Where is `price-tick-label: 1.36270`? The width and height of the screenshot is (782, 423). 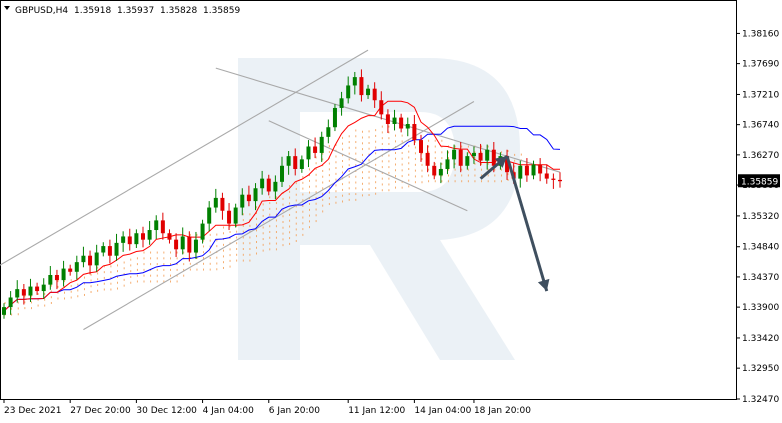
price-tick-label: 1.36270 is located at coordinates (760, 156).